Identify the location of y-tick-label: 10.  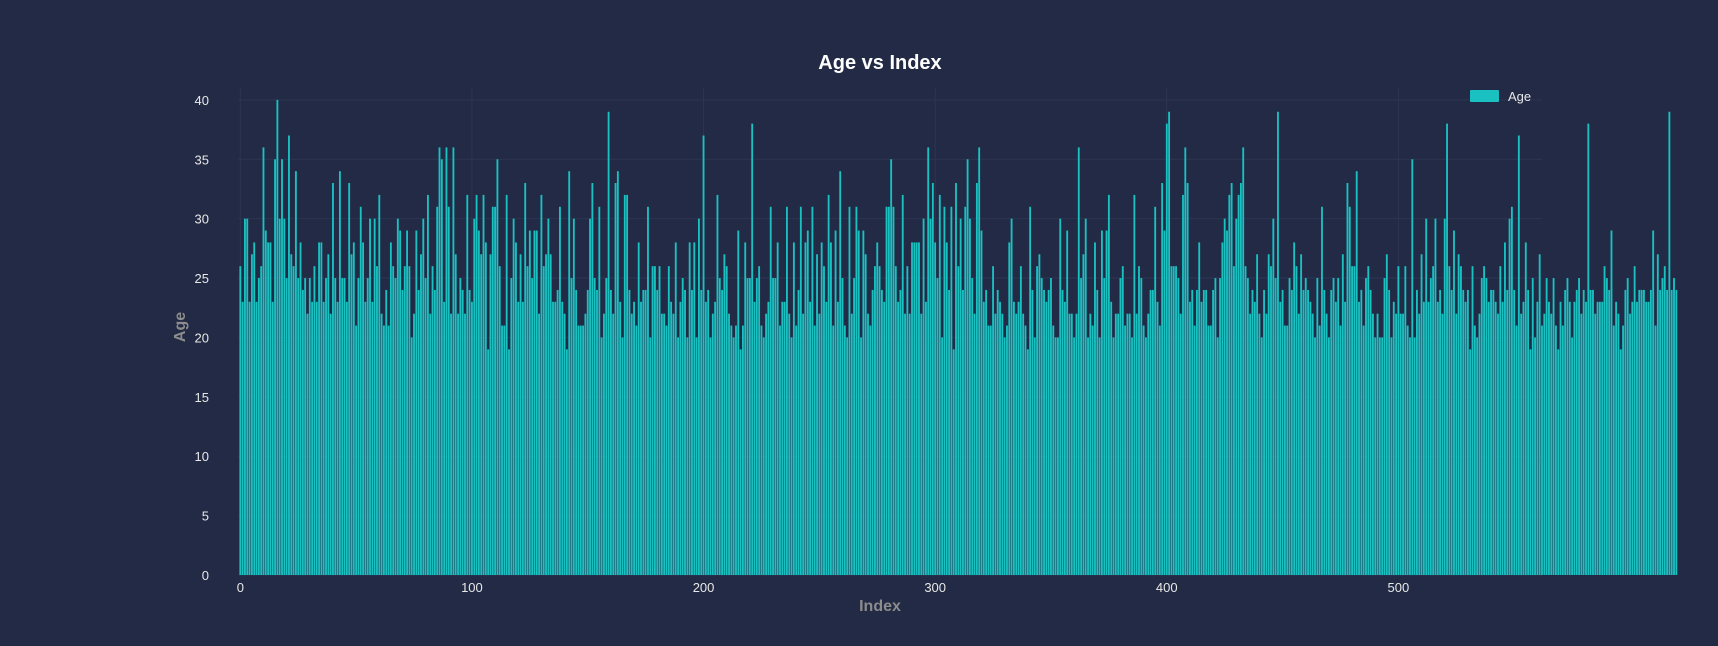
(202, 456).